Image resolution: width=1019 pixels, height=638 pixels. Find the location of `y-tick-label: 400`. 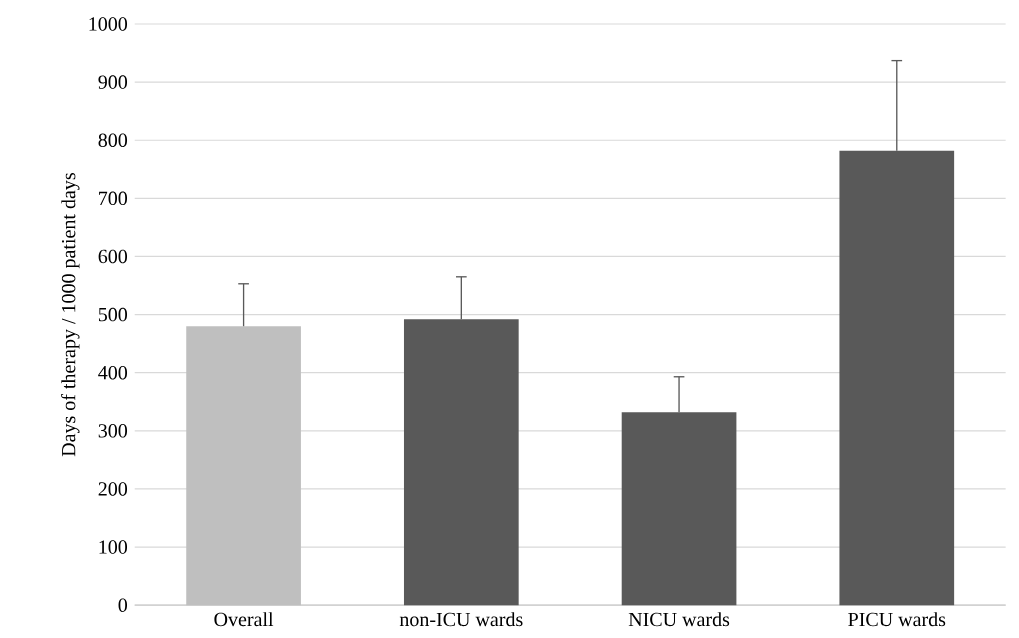

y-tick-label: 400 is located at coordinates (113, 372).